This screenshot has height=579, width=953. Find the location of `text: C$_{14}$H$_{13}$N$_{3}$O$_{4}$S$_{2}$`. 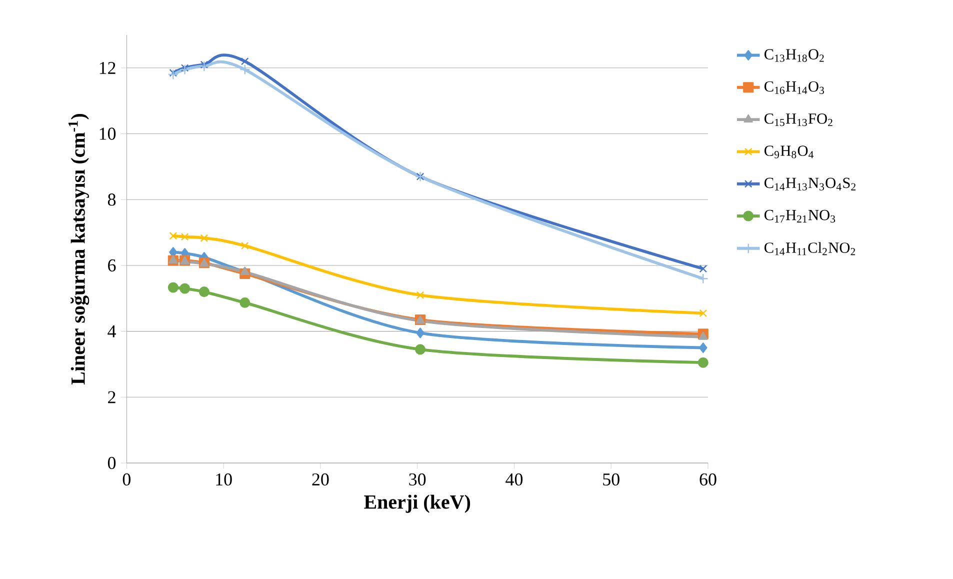

text: C$_{14}$H$_{13}$N$_{3}$O$_{4}$S$_{2}$ is located at coordinates (810, 184).